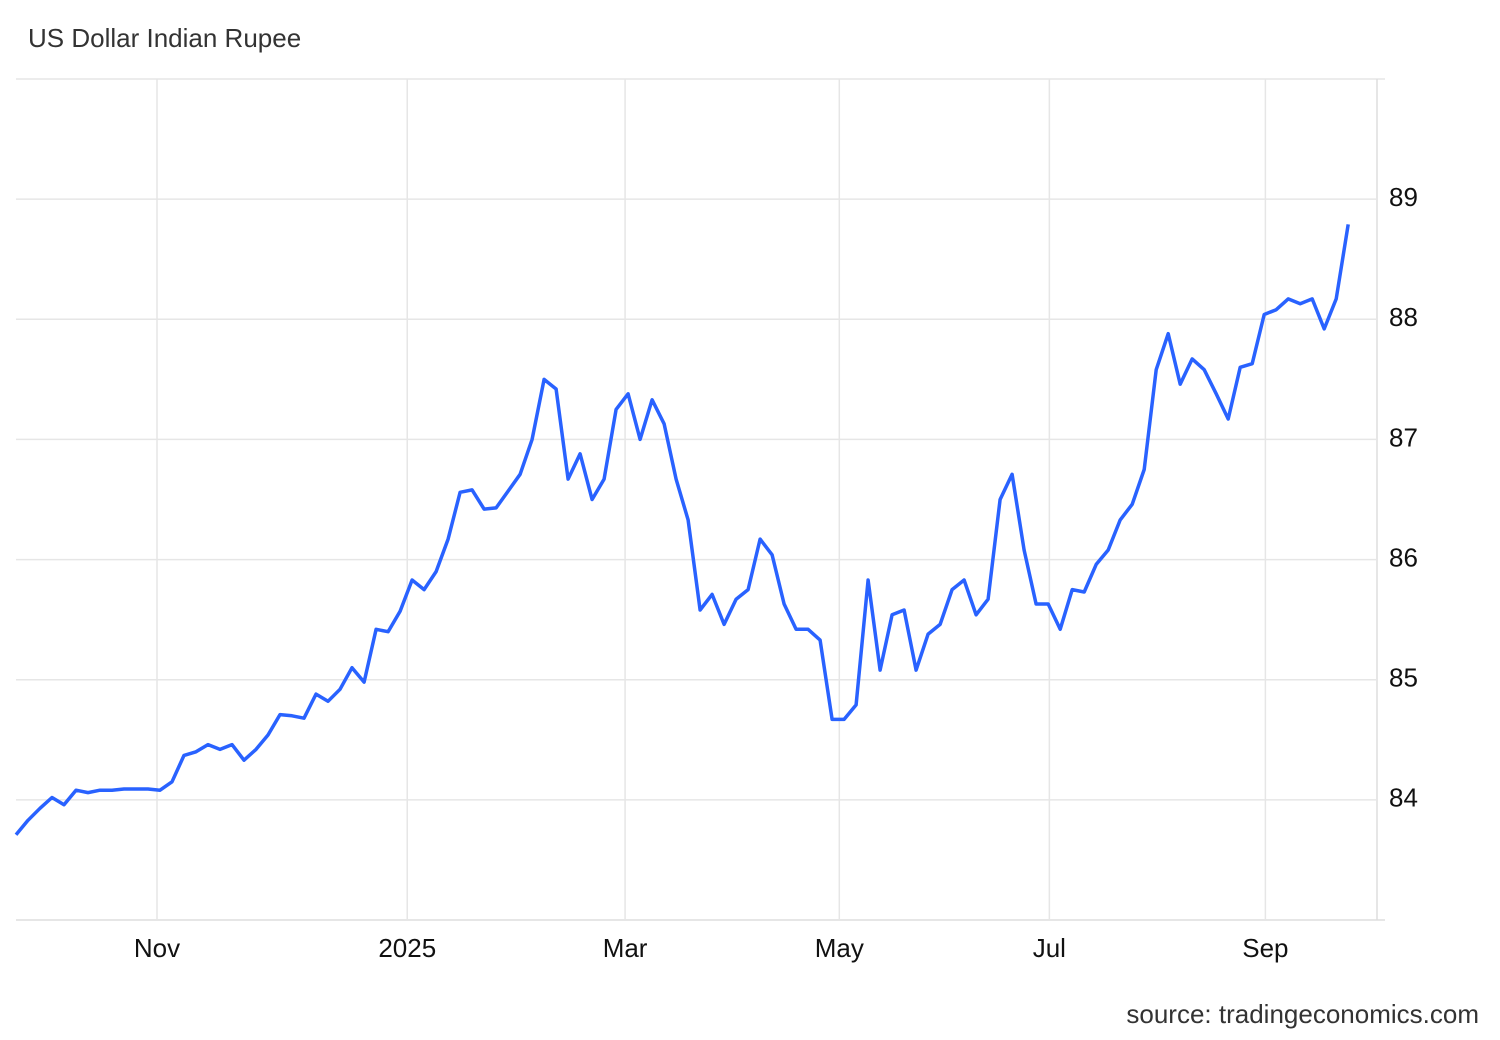  What do you see at coordinates (625, 948) in the screenshot?
I see `x-tick-label: Mar` at bounding box center [625, 948].